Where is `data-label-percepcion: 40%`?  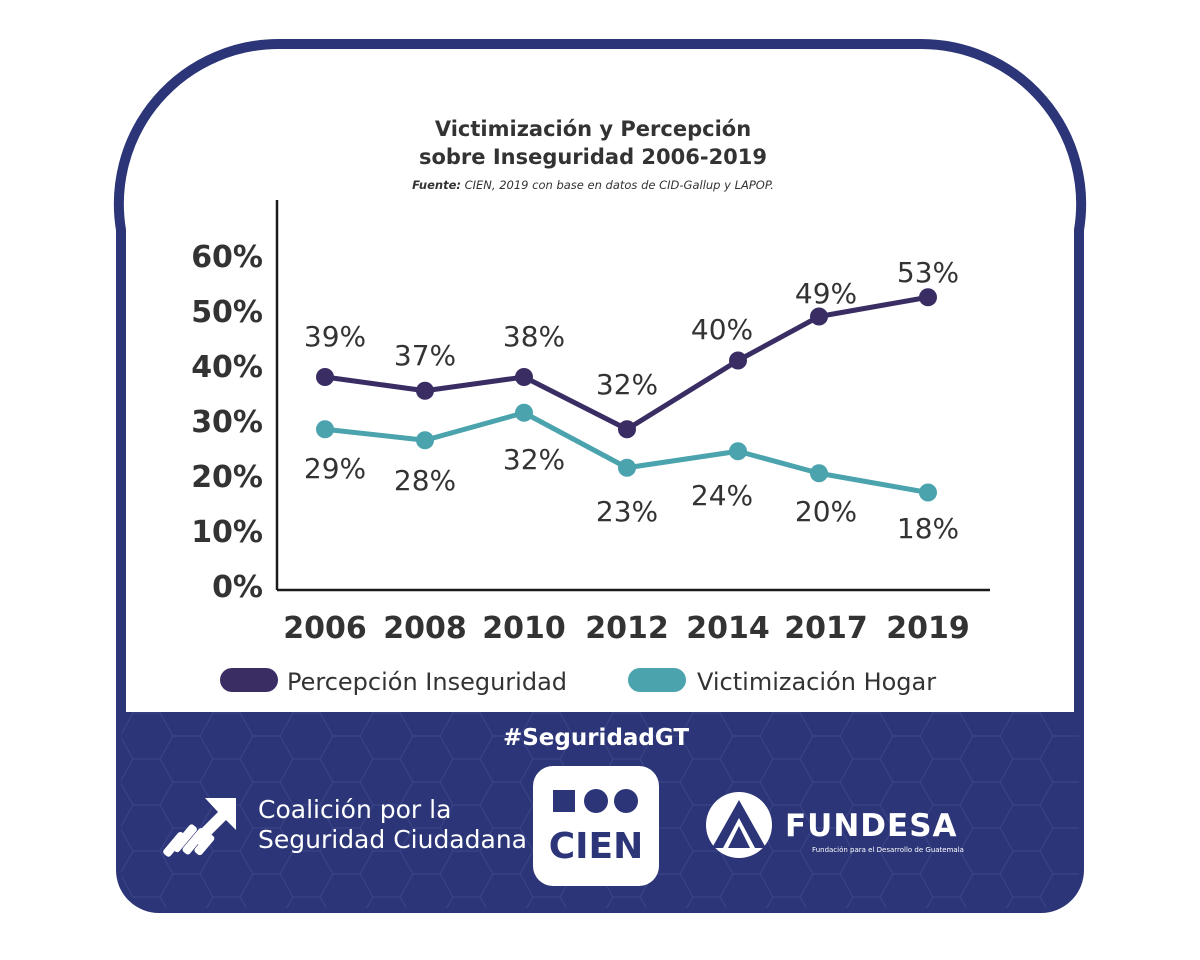
data-label-percepcion: 40% is located at coordinates (722, 329).